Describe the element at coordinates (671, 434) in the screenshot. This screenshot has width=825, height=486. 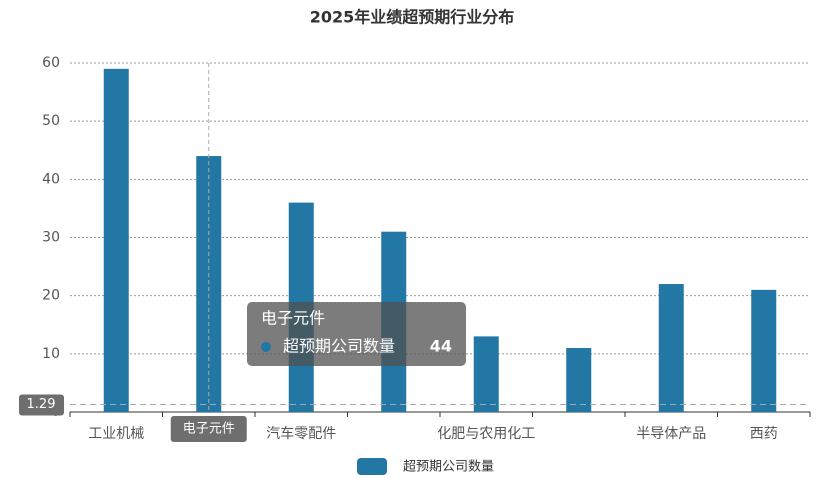
I see `x-tick-label: 半导体产品` at that location.